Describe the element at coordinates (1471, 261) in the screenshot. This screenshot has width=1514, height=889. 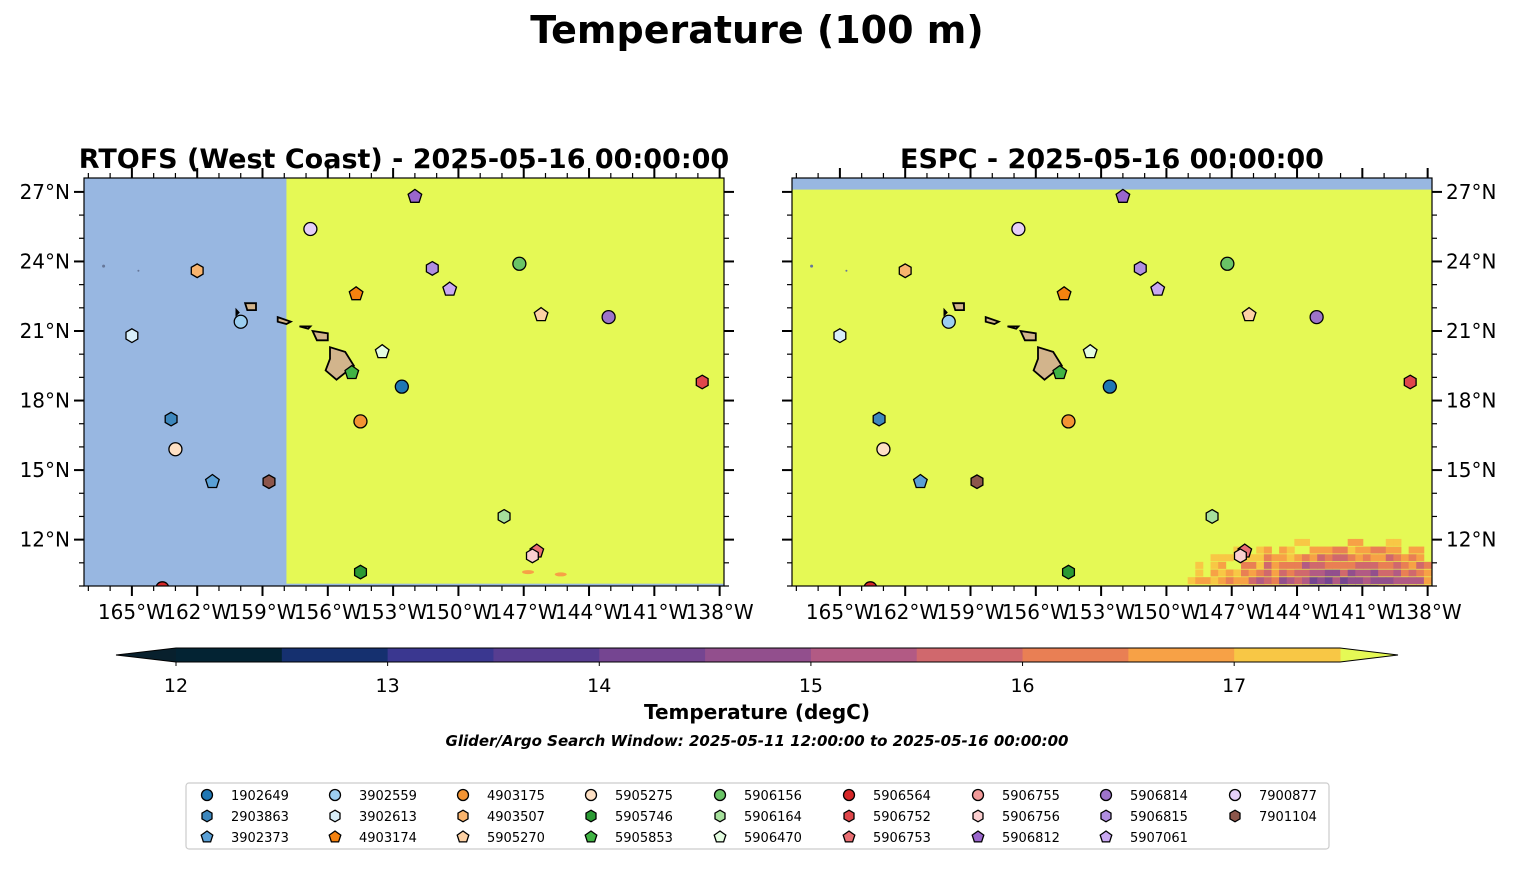
I see `y-tick-label: 24°N` at that location.